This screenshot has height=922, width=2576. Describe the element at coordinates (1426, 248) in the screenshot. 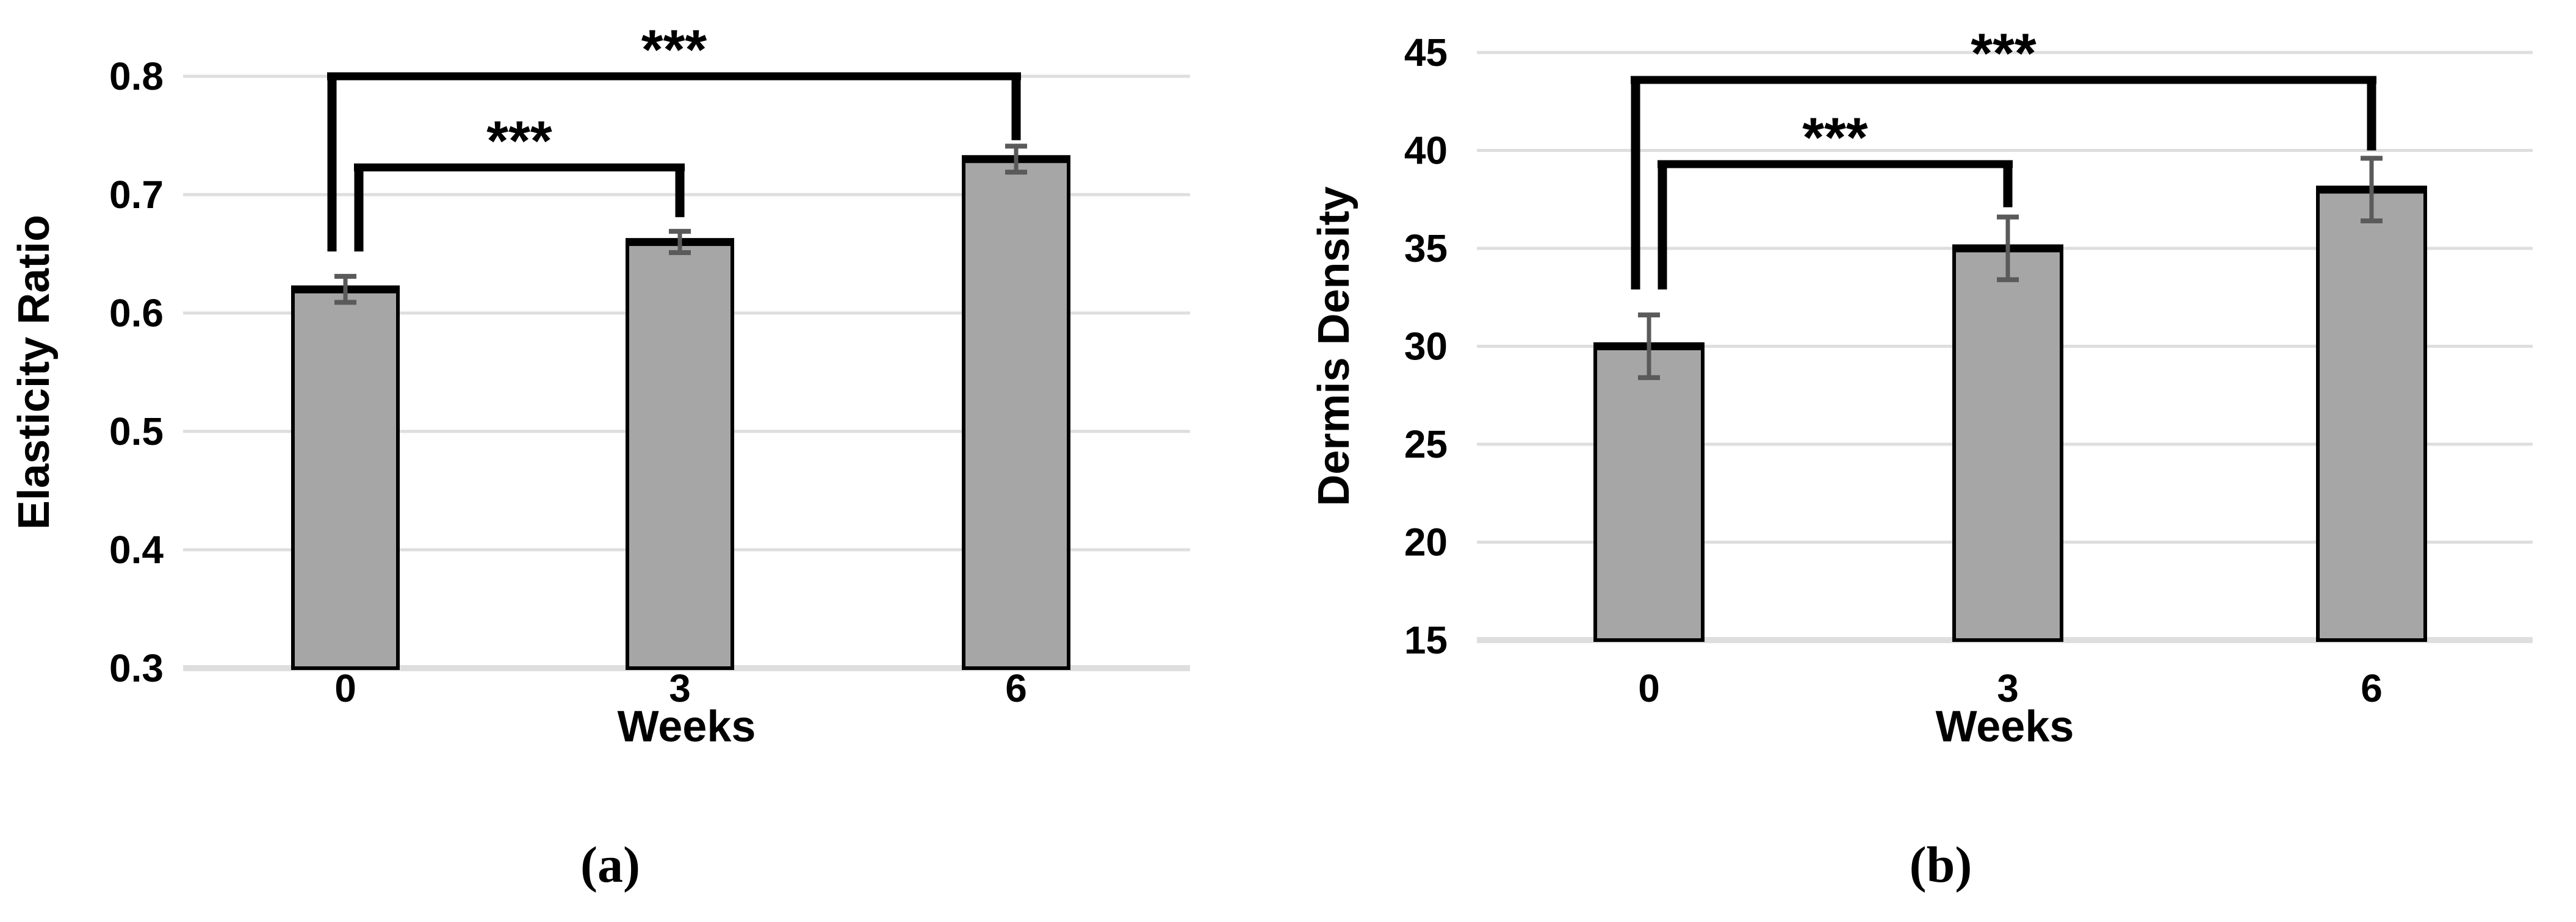

I see `y-tick-label: 35` at that location.